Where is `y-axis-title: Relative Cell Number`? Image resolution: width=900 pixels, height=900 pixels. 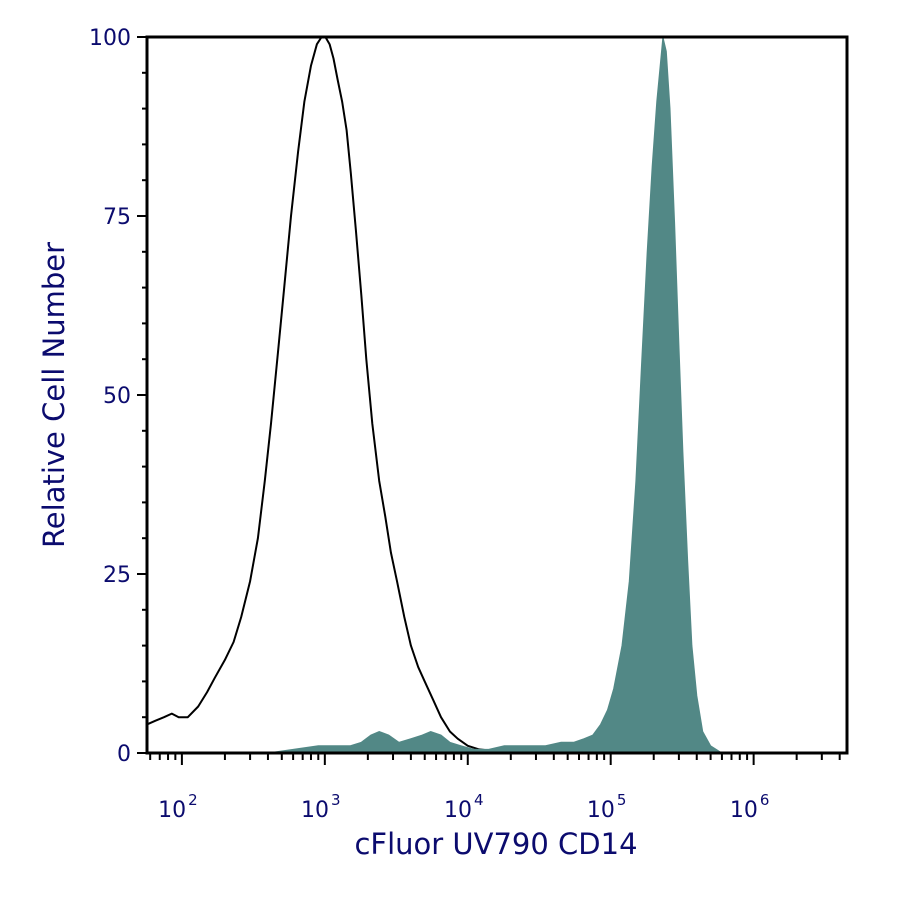
y-axis-title: Relative Cell Number is located at coordinates (54, 395).